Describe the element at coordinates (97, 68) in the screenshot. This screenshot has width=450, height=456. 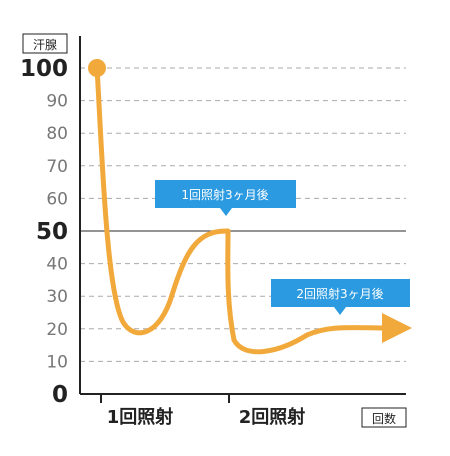
I see `start-point` at that location.